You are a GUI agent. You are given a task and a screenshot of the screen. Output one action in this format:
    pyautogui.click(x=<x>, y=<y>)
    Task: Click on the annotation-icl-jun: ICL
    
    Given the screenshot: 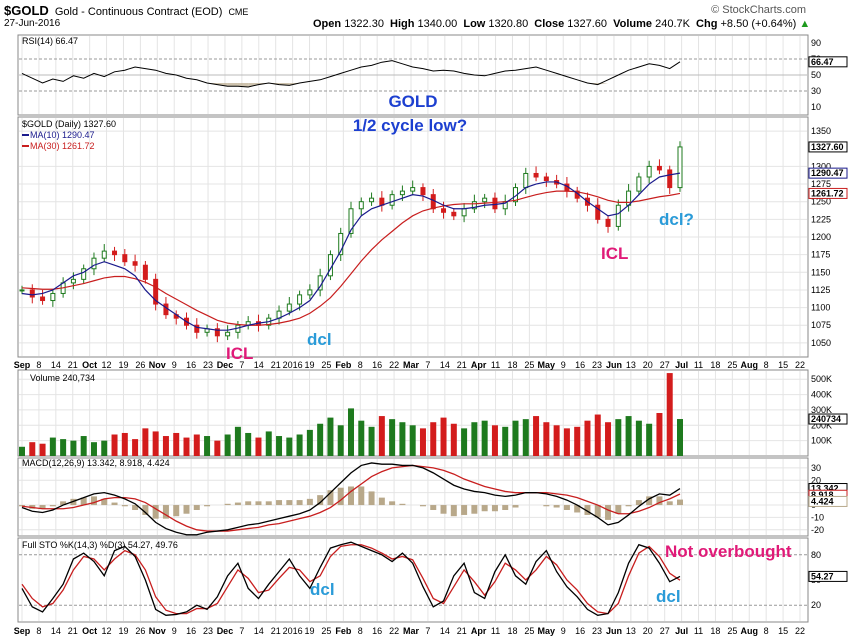 What is the action you would take?
    pyautogui.click(x=614, y=253)
    